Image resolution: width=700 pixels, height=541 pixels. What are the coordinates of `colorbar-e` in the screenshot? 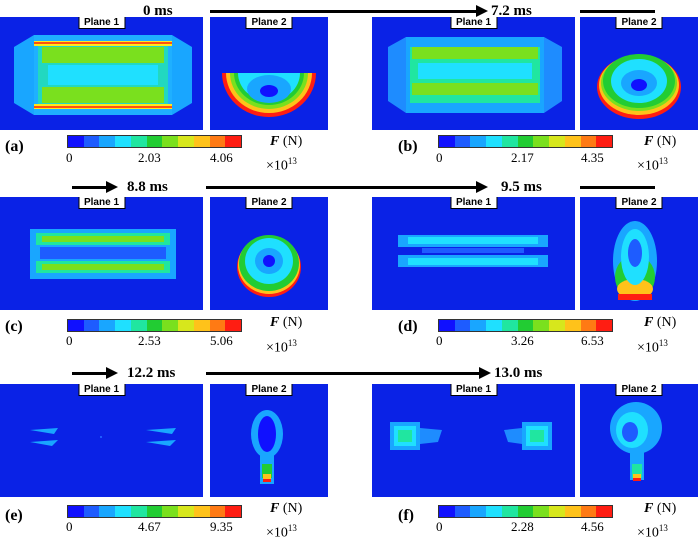 It's located at (154, 511).